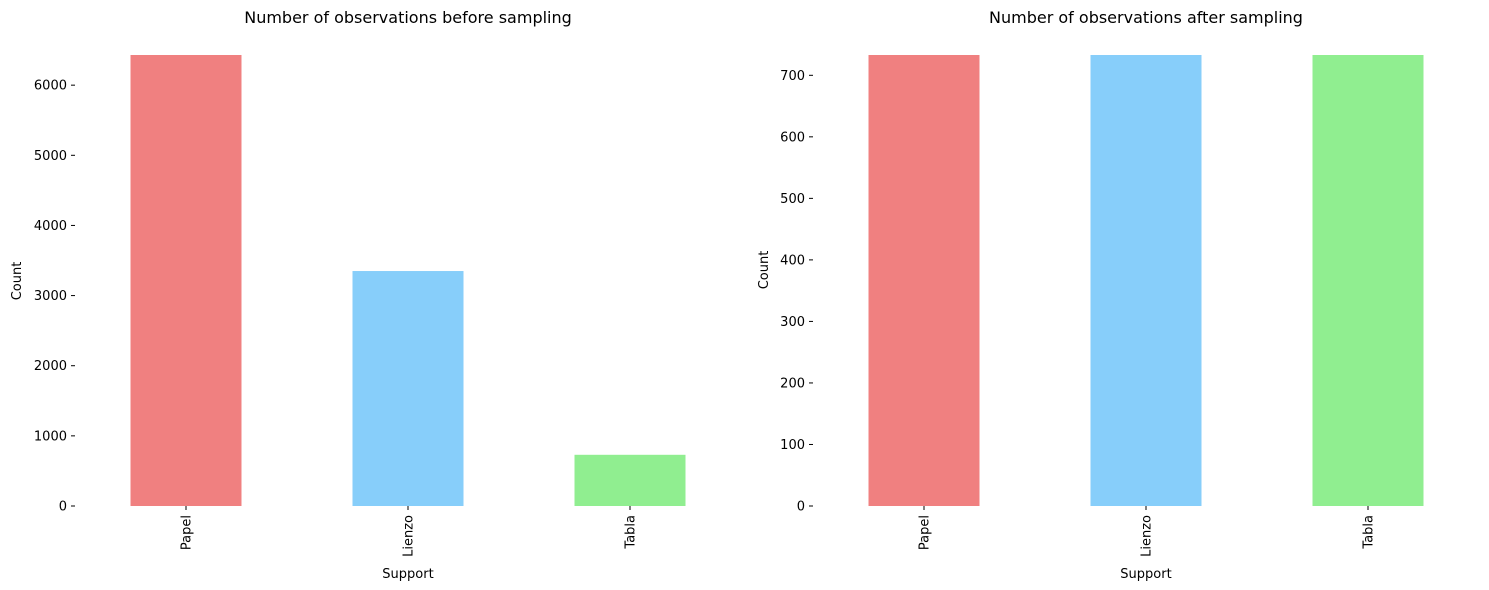 The image size is (1489, 590). I want to click on y-tick-label: 600, so click(792, 137).